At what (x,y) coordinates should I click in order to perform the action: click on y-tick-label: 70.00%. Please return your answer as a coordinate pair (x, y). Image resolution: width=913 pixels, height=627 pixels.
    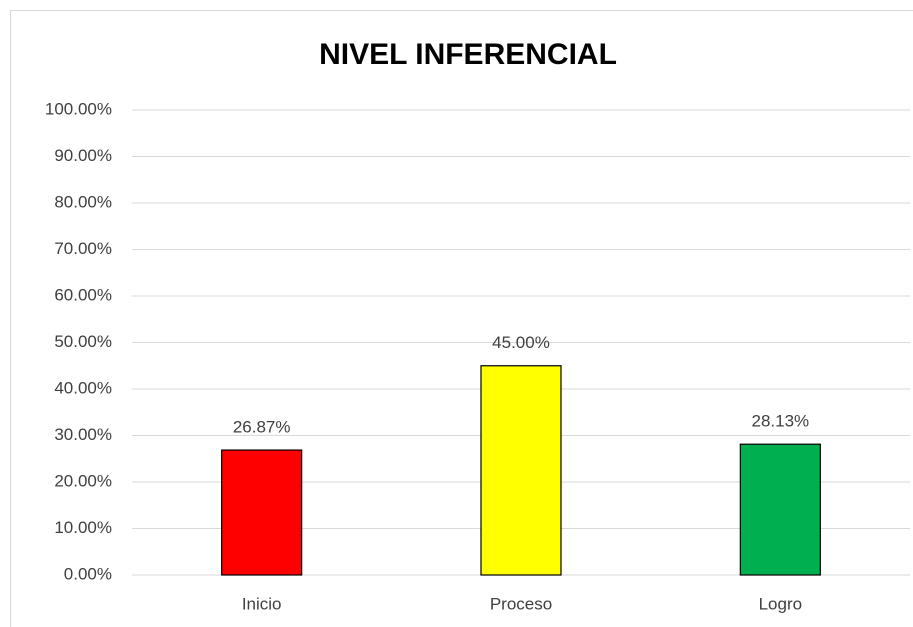
    Looking at the image, I should click on (83, 248).